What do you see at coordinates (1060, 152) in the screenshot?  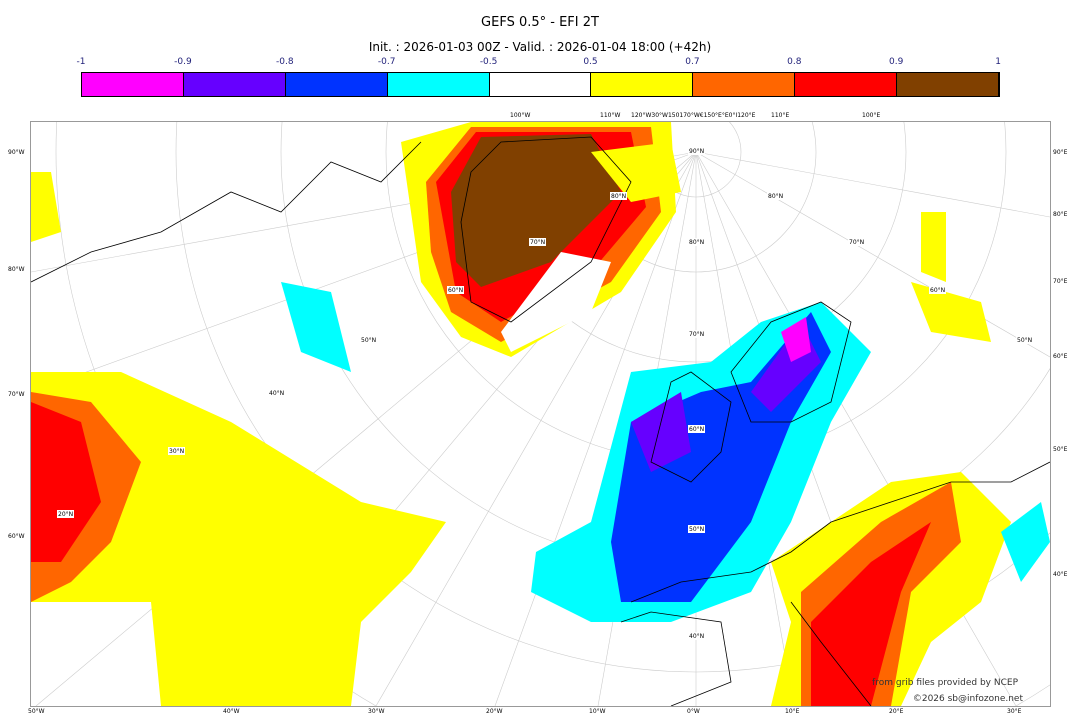 I see `axis-label-right: 90°E` at bounding box center [1060, 152].